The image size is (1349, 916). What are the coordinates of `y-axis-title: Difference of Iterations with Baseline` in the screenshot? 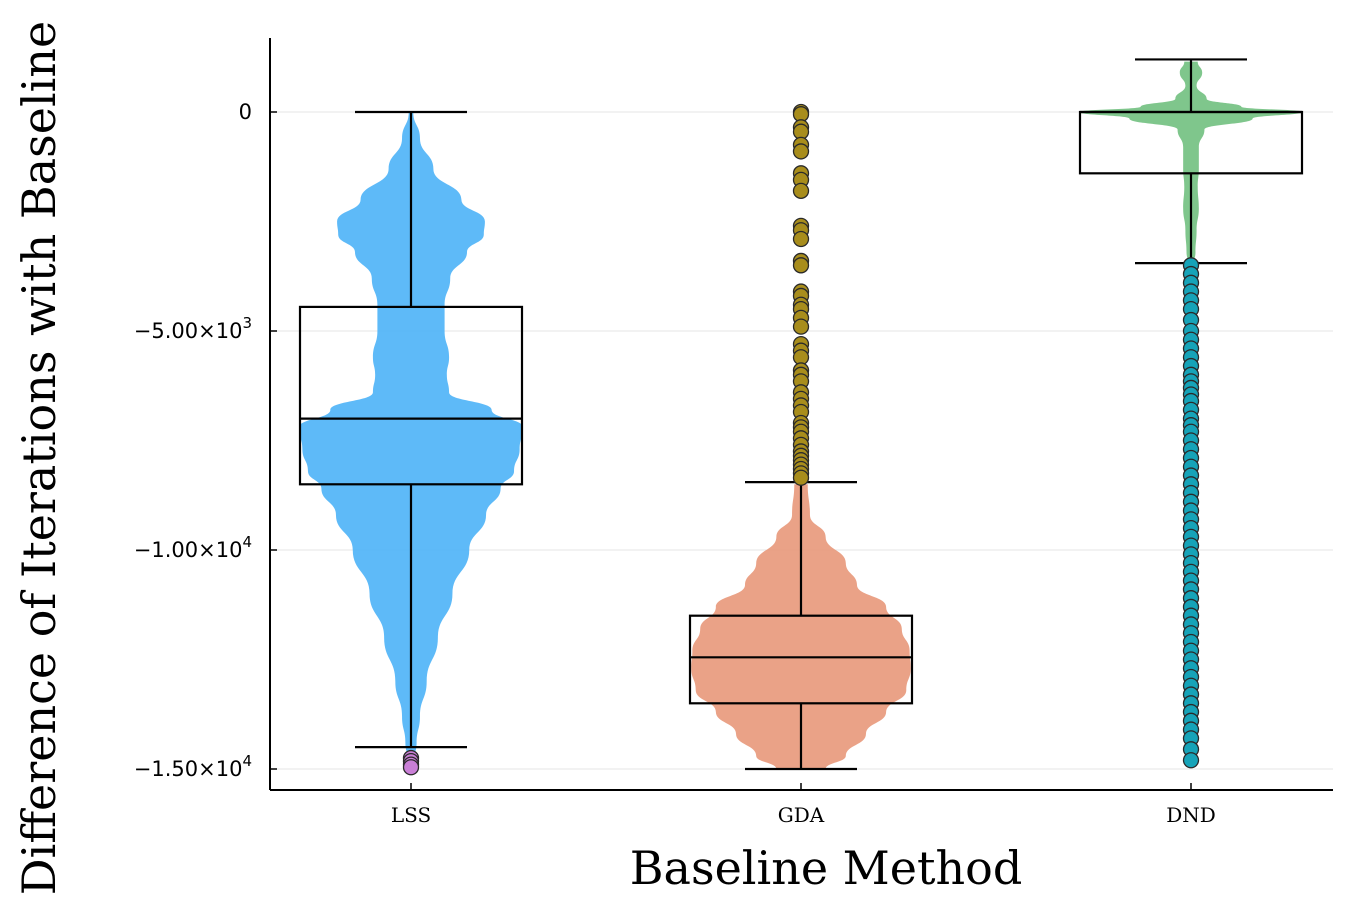 It's located at (39, 458).